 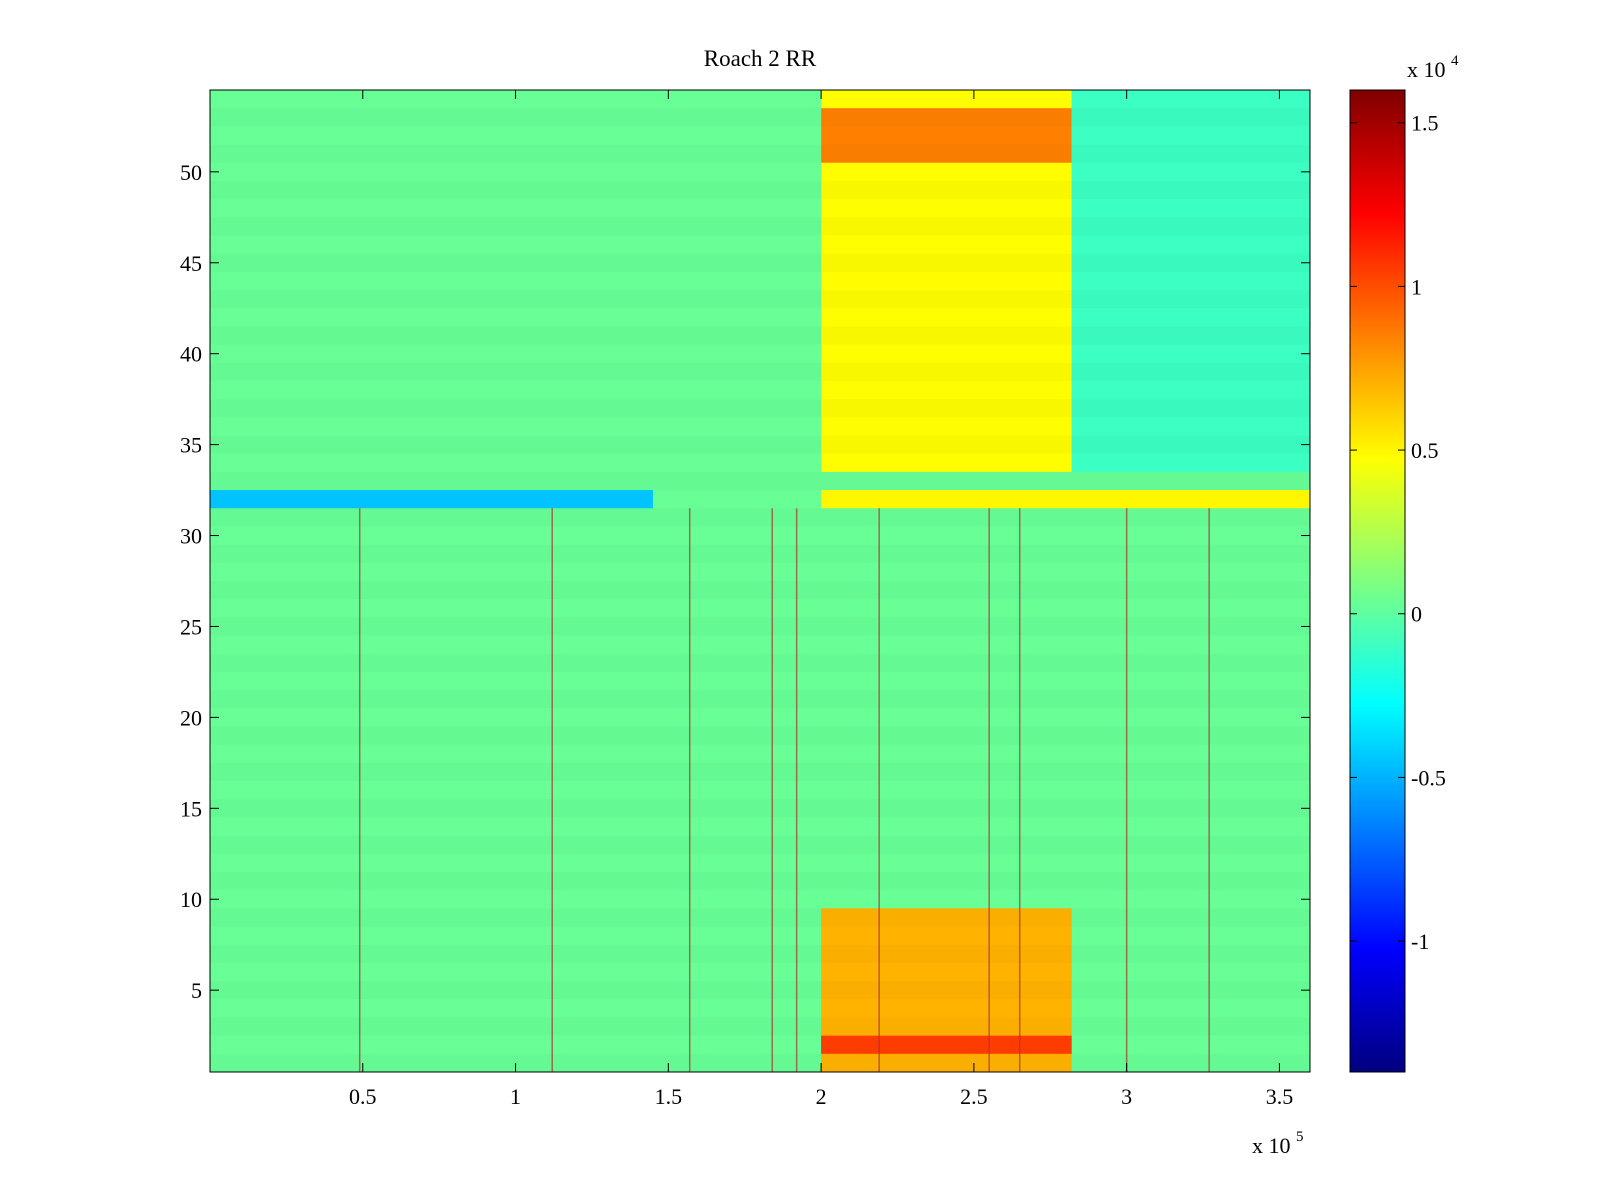 What do you see at coordinates (191, 717) in the screenshot?
I see `y-tick-label: 20` at bounding box center [191, 717].